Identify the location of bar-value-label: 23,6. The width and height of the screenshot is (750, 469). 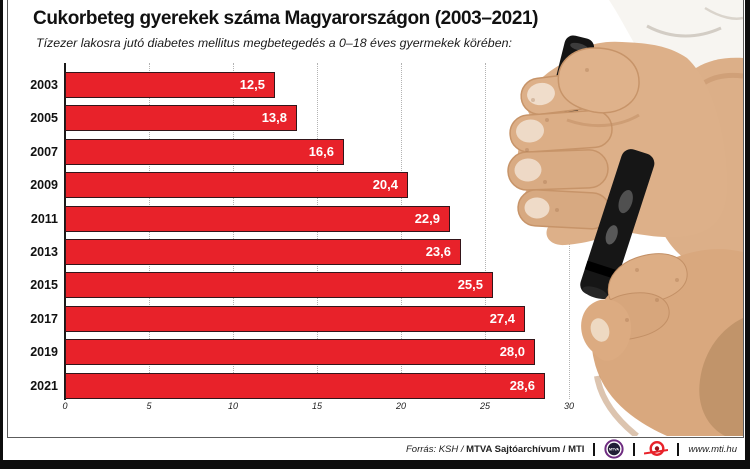
(438, 251).